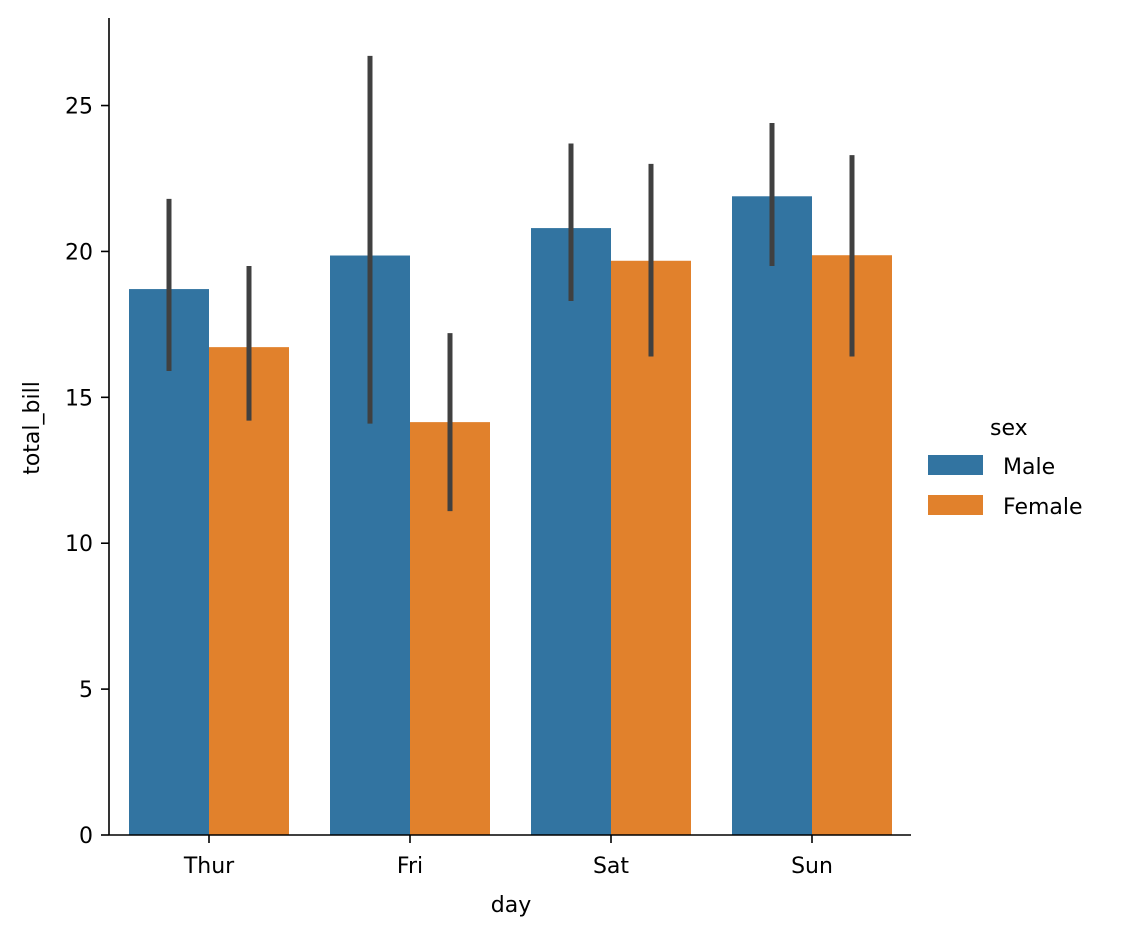 This screenshot has width=1122, height=936. Describe the element at coordinates (772, 515) in the screenshot. I see `bar-male-sun` at that location.